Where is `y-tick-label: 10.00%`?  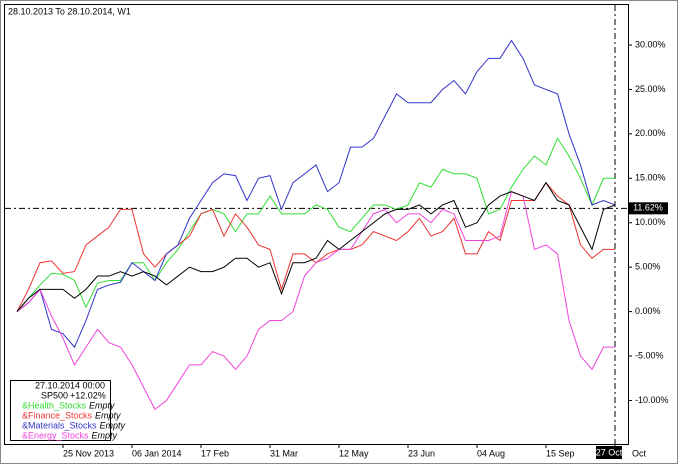 y-tick-label: 10.00% is located at coordinates (650, 222).